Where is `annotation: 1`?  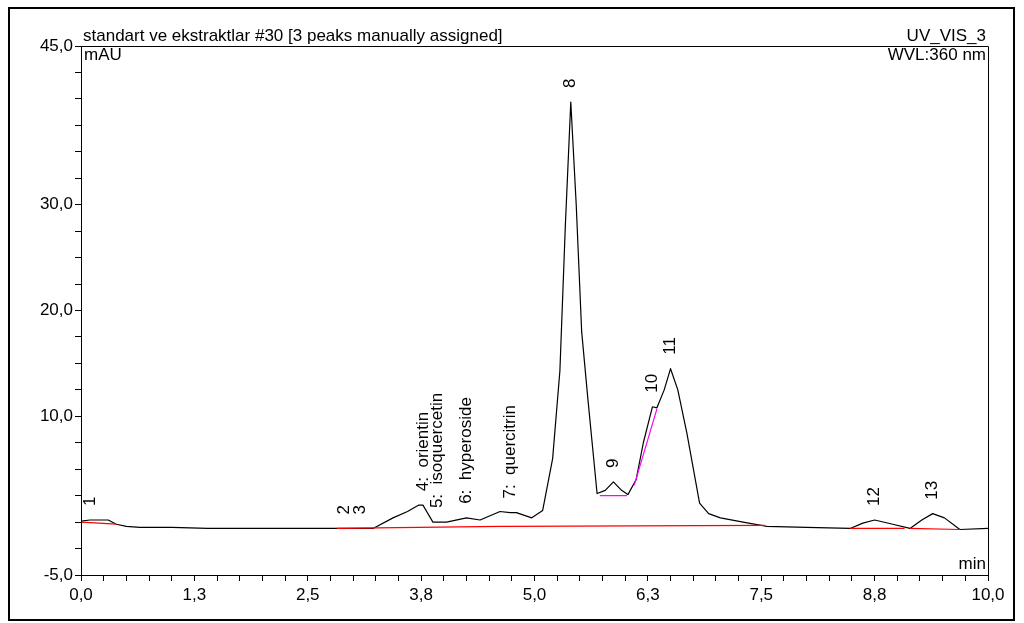
annotation: 1 is located at coordinates (89, 501).